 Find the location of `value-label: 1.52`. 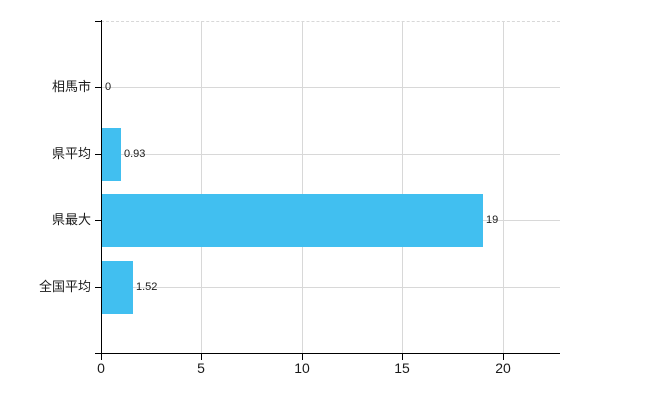

value-label: 1.52 is located at coordinates (147, 287).